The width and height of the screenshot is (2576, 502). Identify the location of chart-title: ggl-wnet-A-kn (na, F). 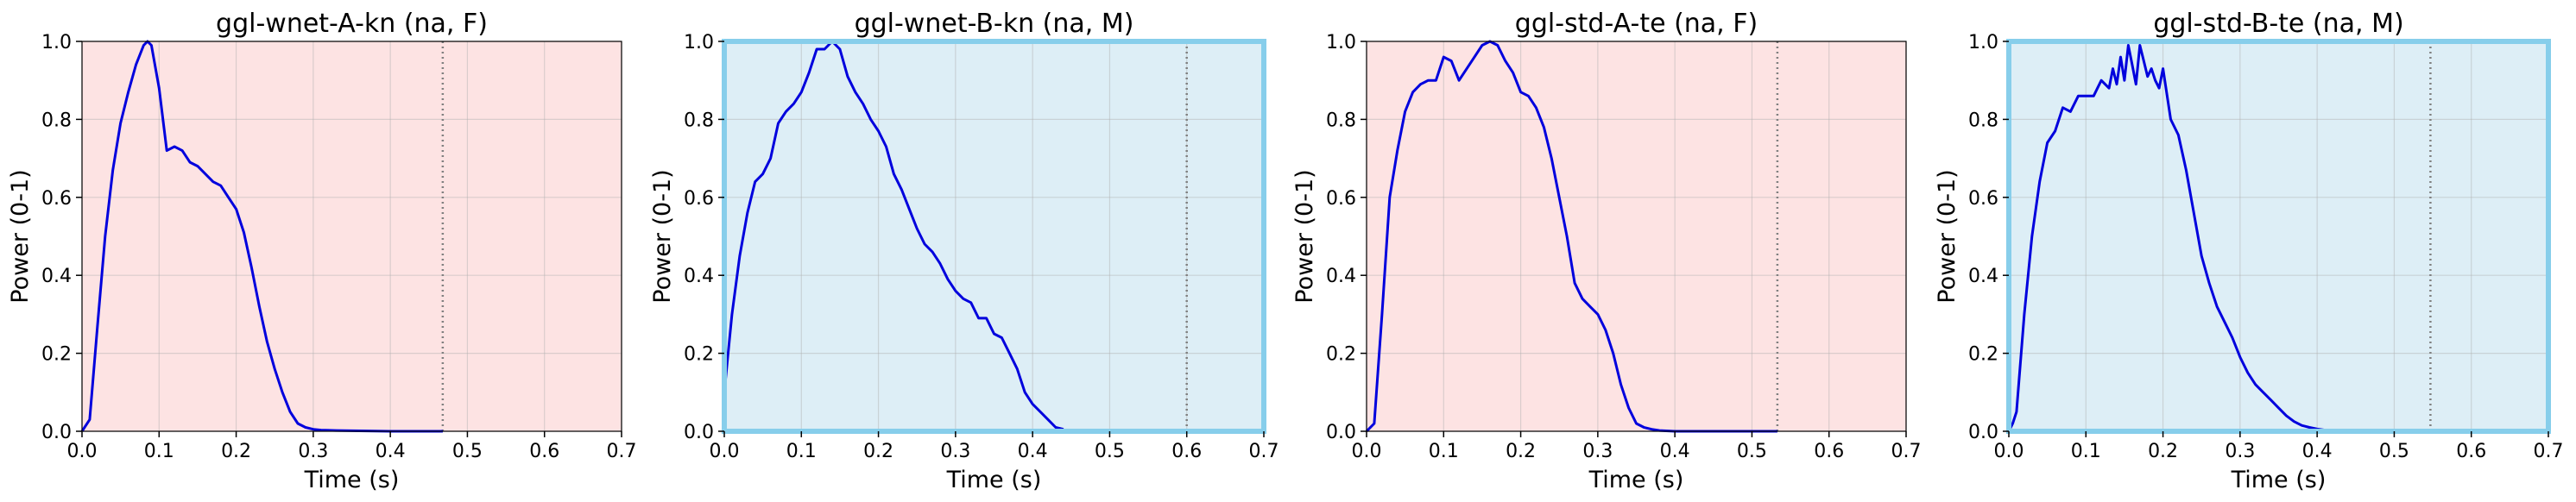
(352, 24).